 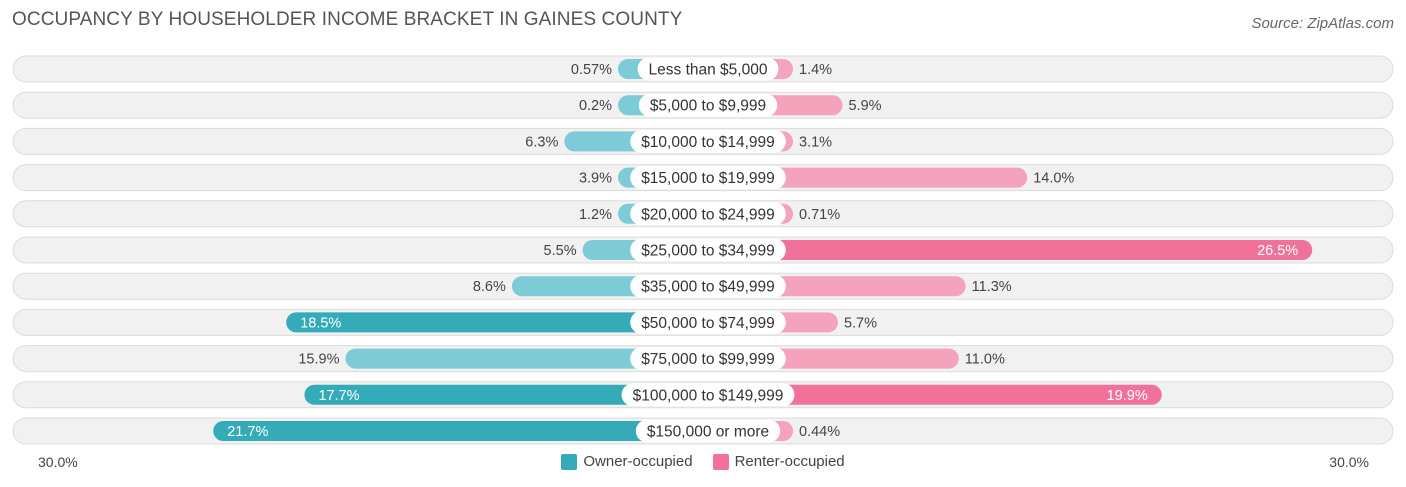 What do you see at coordinates (1053, 179) in the screenshot?
I see `renter-value-label: 14.0%` at bounding box center [1053, 179].